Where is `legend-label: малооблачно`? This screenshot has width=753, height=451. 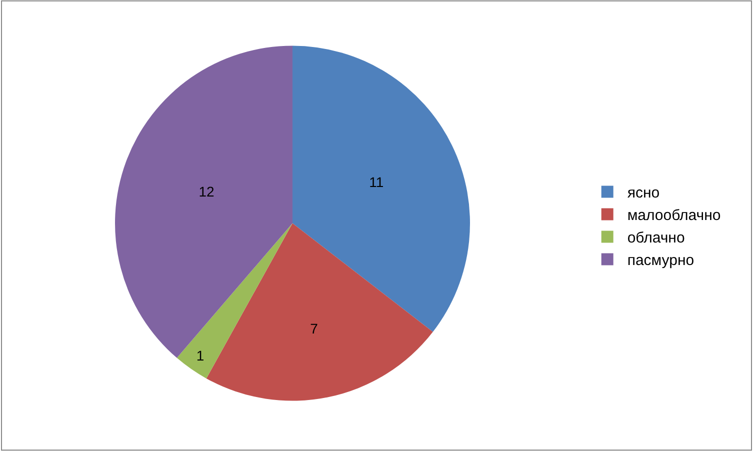
legend-label: малооблачно is located at coordinates (674, 215).